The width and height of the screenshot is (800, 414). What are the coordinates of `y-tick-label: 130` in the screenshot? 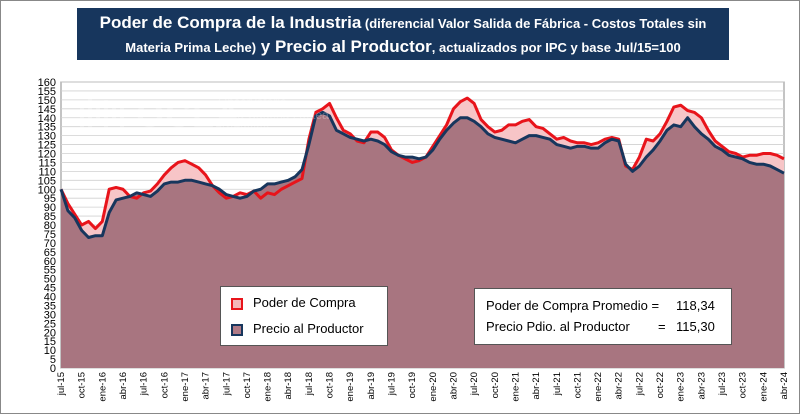 It's located at (47, 137).